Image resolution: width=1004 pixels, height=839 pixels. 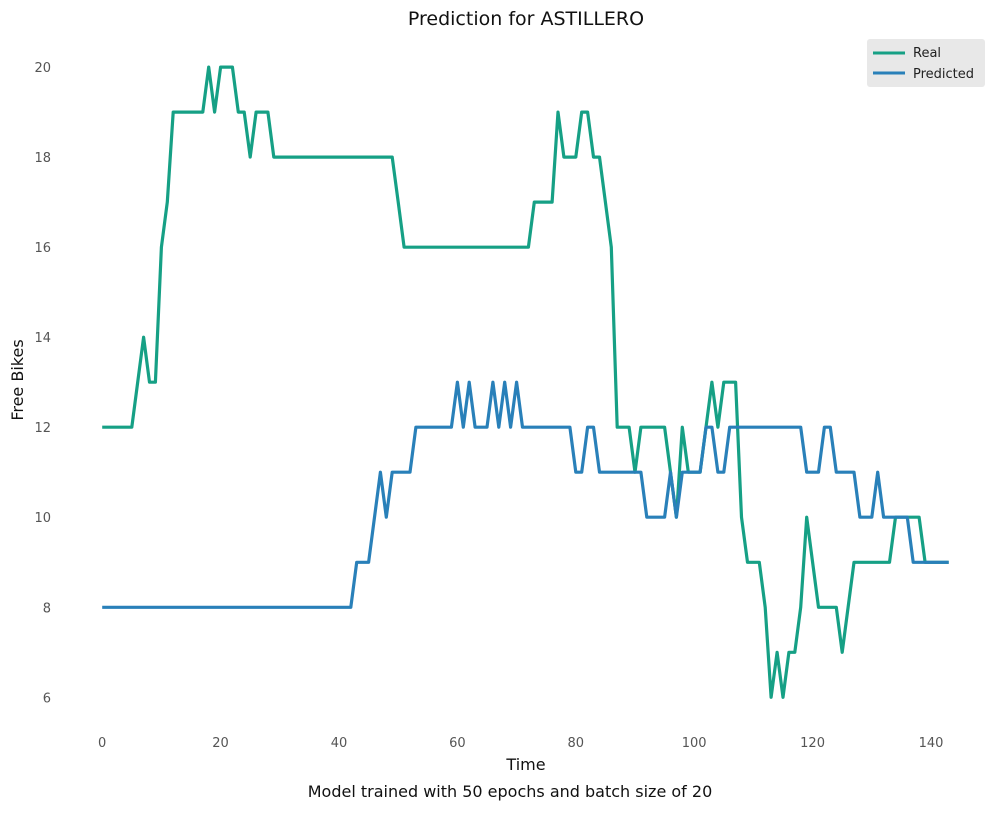 What do you see at coordinates (457, 743) in the screenshot?
I see `x-tick-label: 60` at bounding box center [457, 743].